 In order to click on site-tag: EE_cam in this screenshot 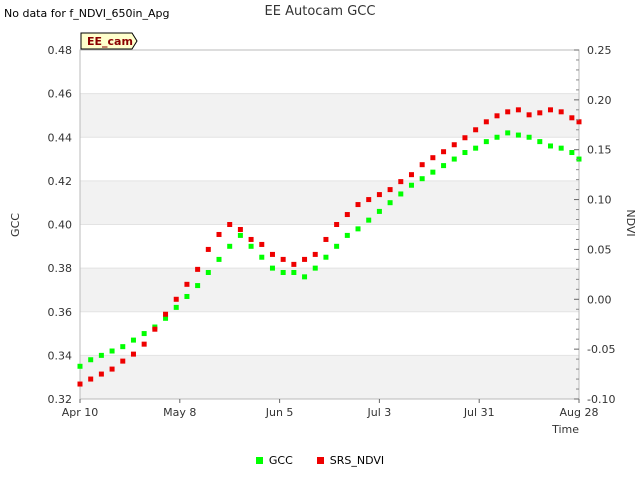, I will do `click(109, 41)`.